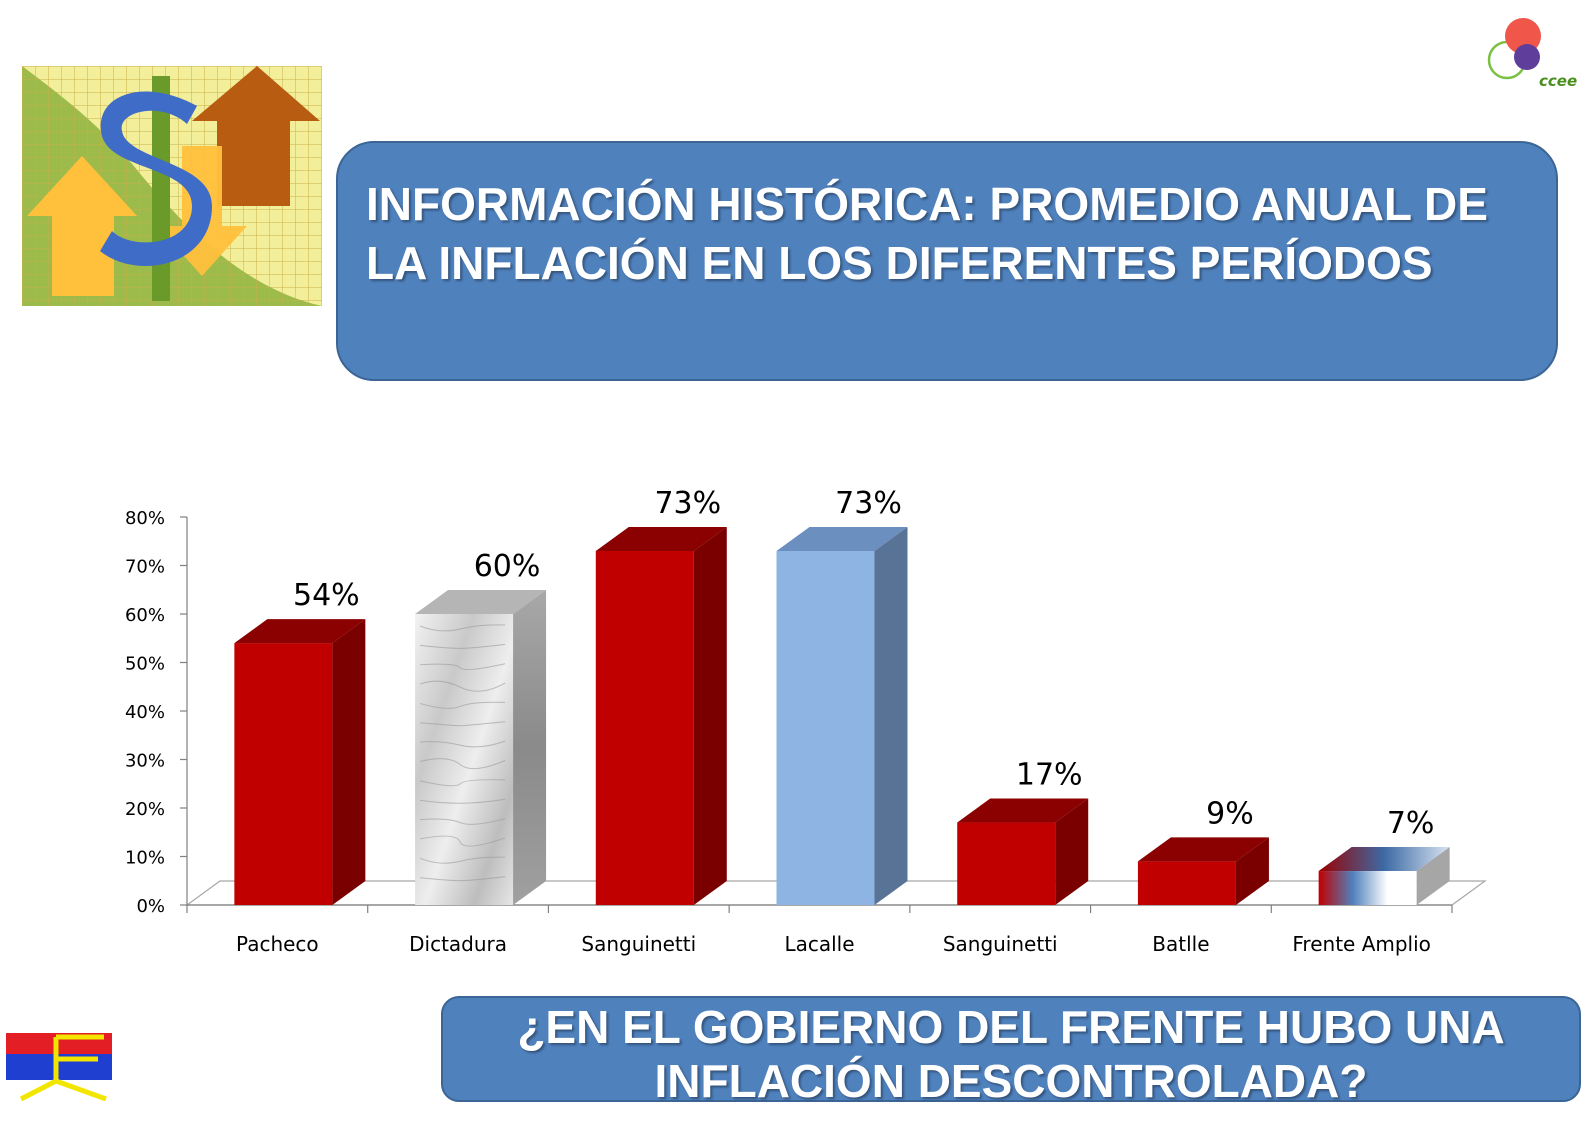  I want to click on x-tick-label: Frente Amplio, so click(1361, 944).